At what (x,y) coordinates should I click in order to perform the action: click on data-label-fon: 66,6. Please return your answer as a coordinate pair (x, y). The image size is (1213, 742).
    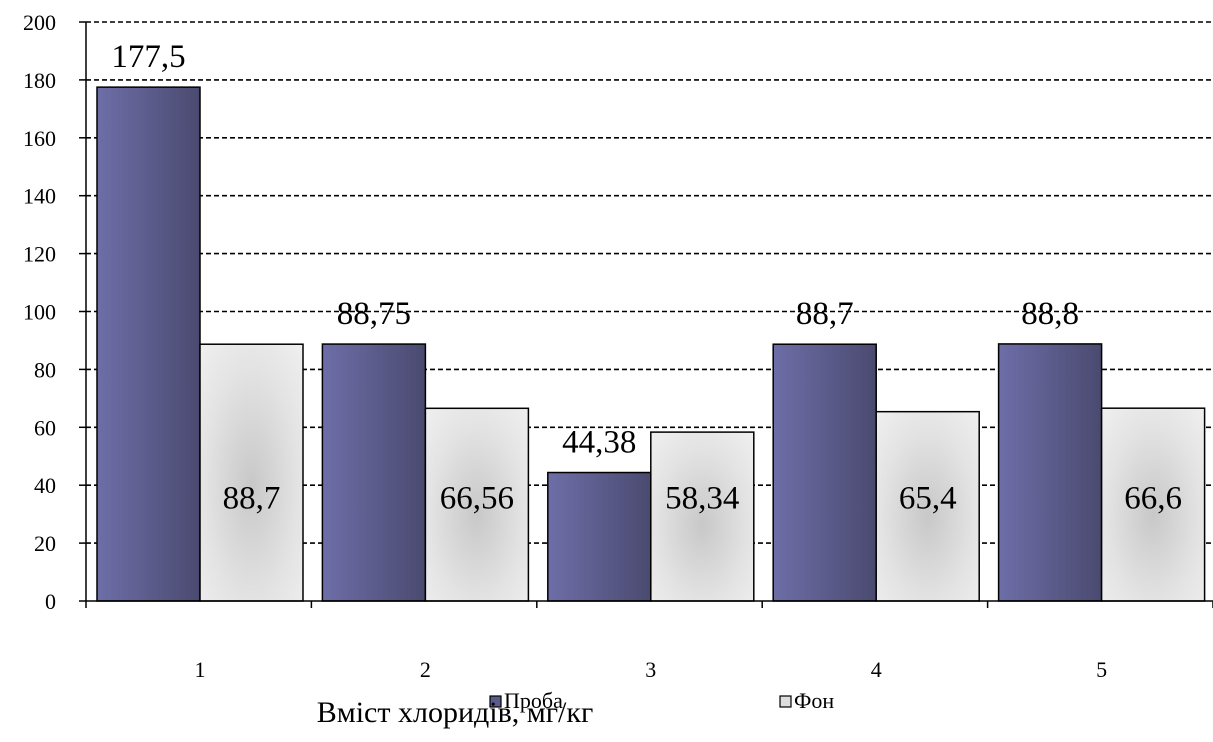
    Looking at the image, I should click on (1153, 498).